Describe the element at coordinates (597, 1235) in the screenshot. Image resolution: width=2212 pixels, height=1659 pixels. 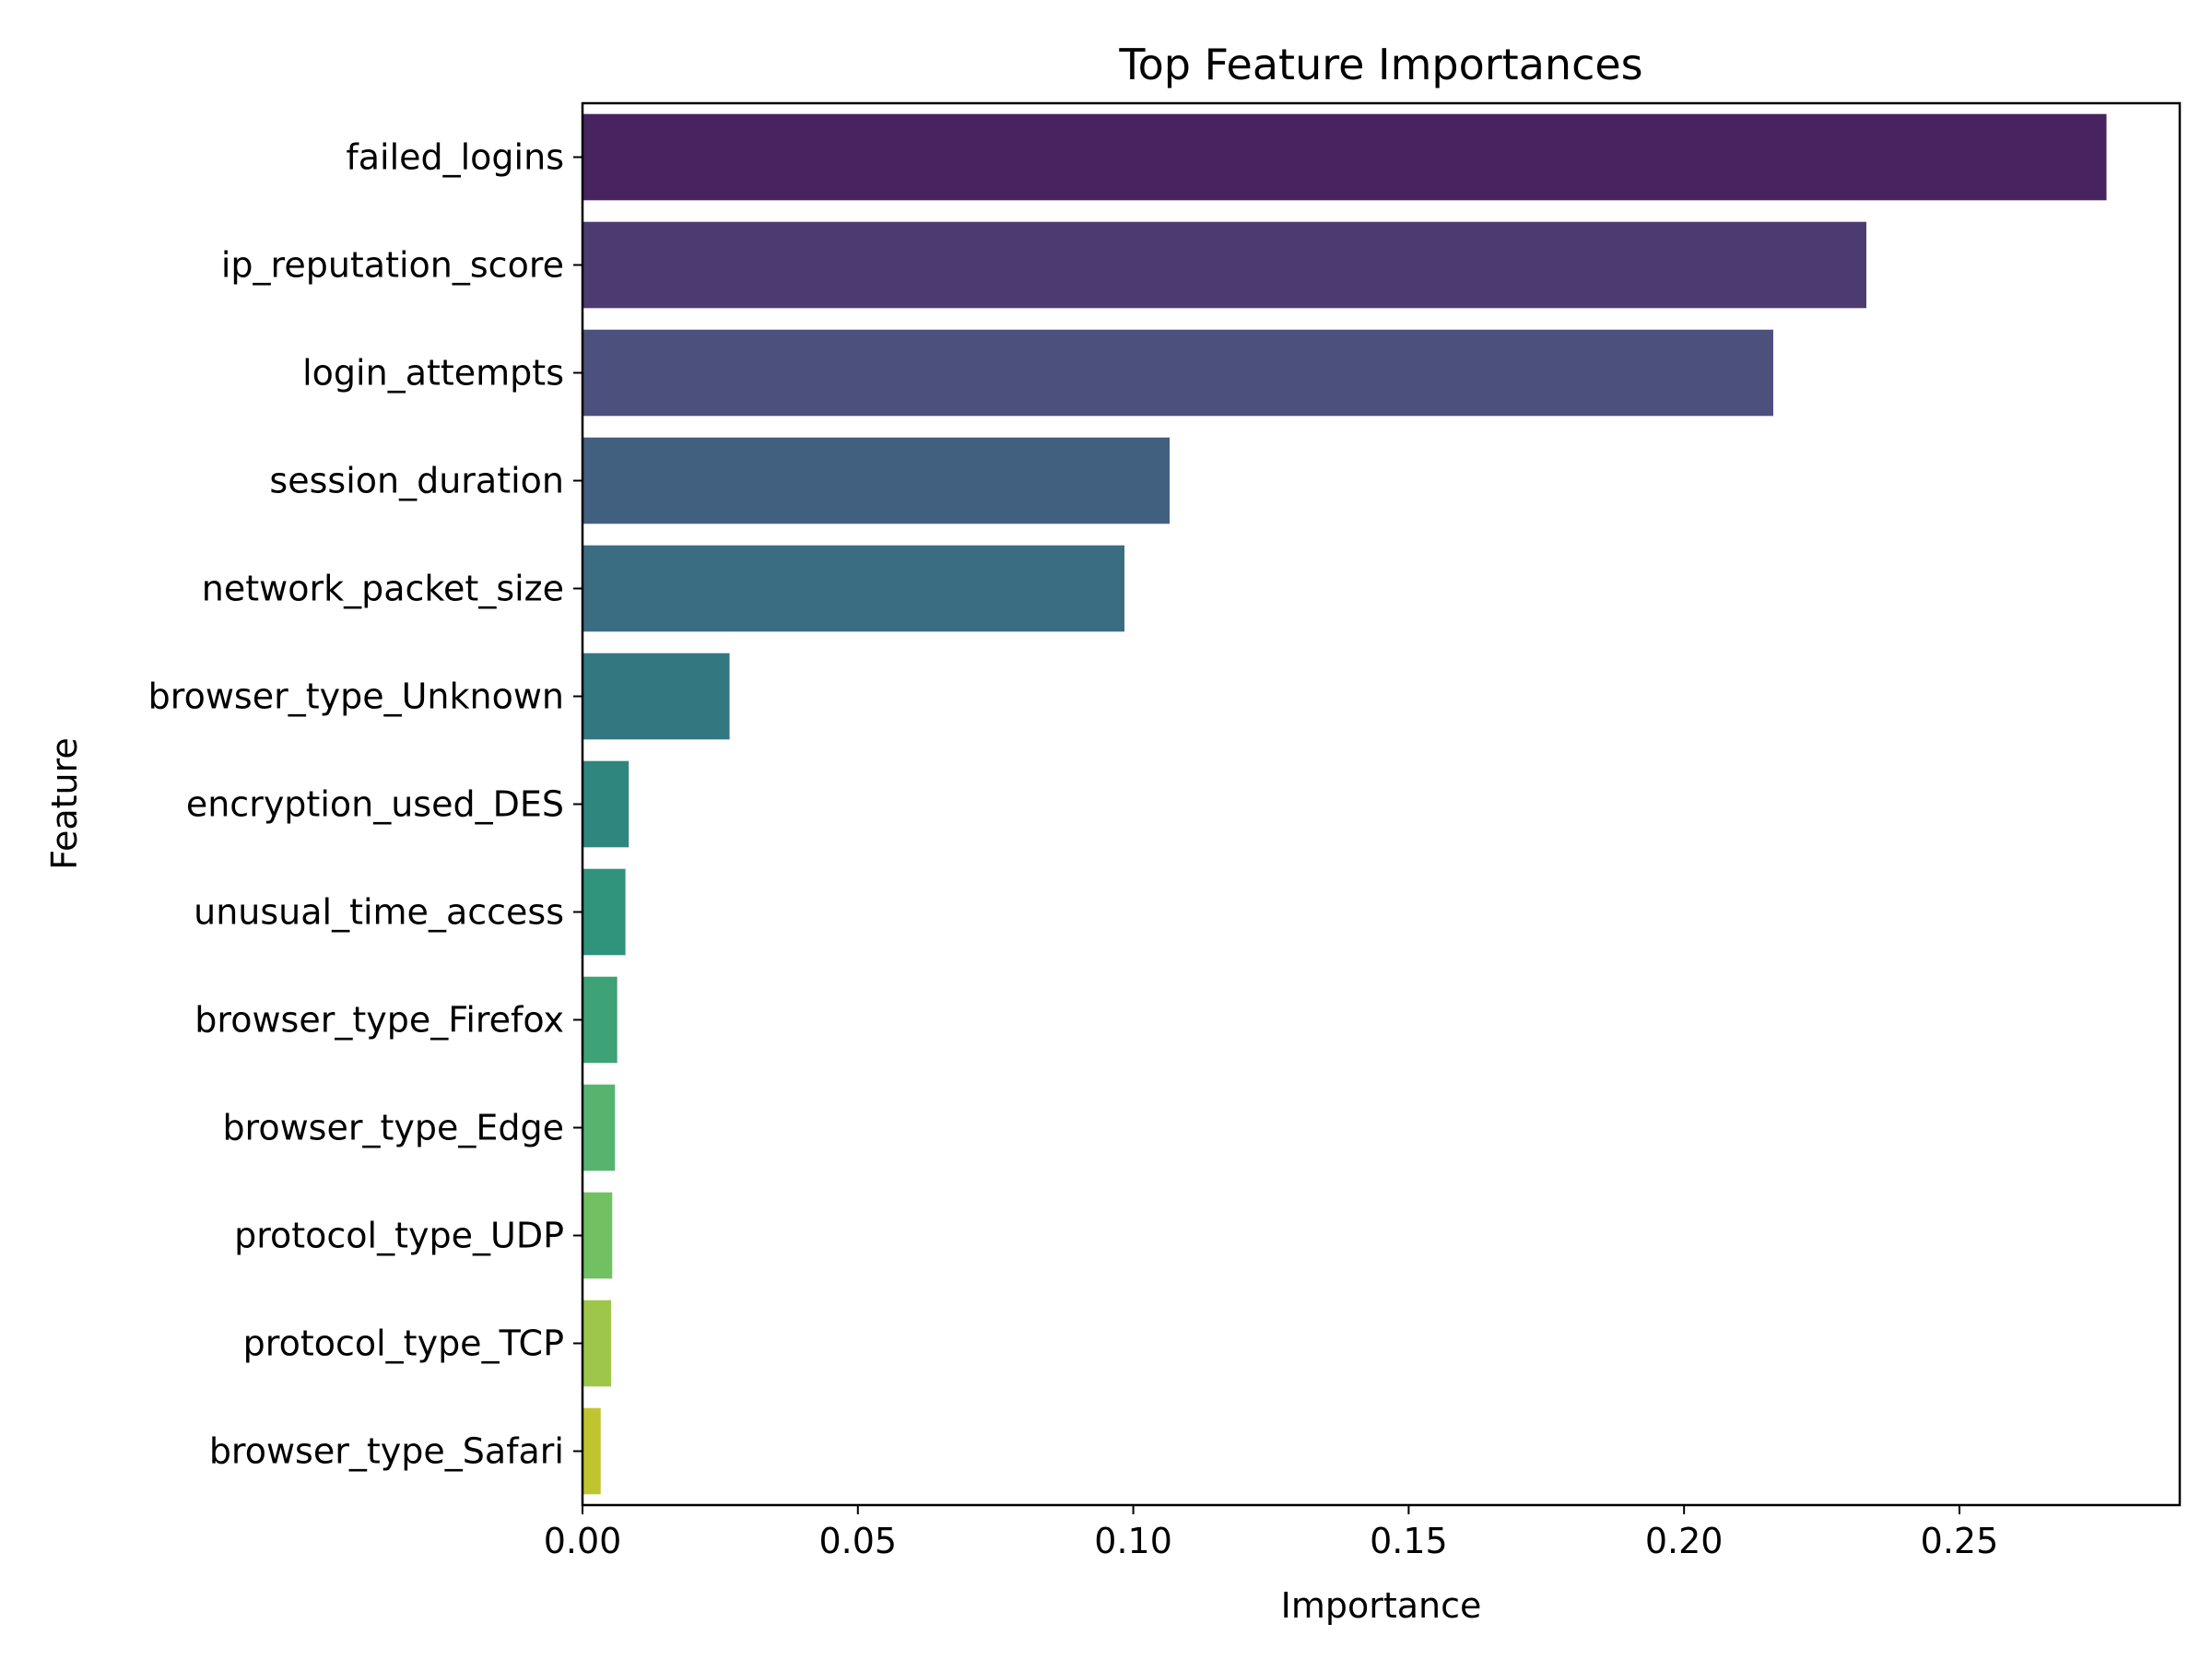
I see `bar-protocol_type_UDP` at that location.